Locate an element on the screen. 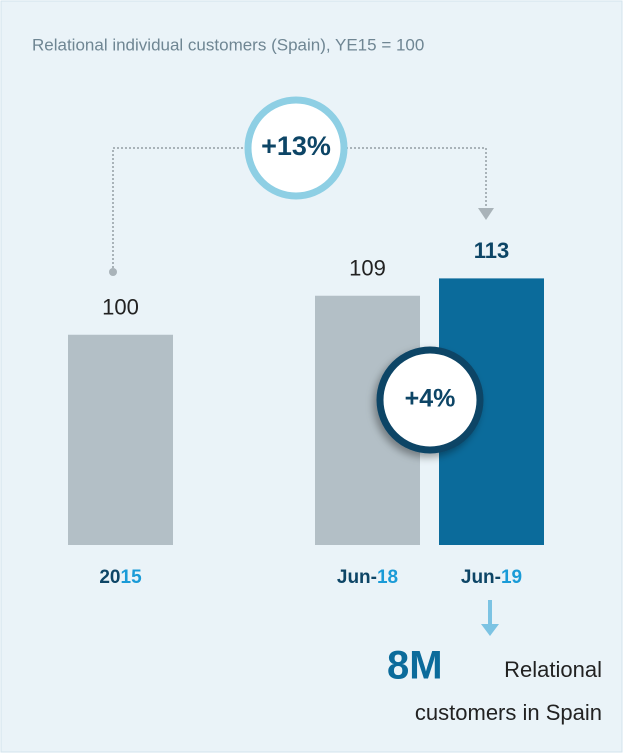  callout-arrow-head is located at coordinates (490, 630).